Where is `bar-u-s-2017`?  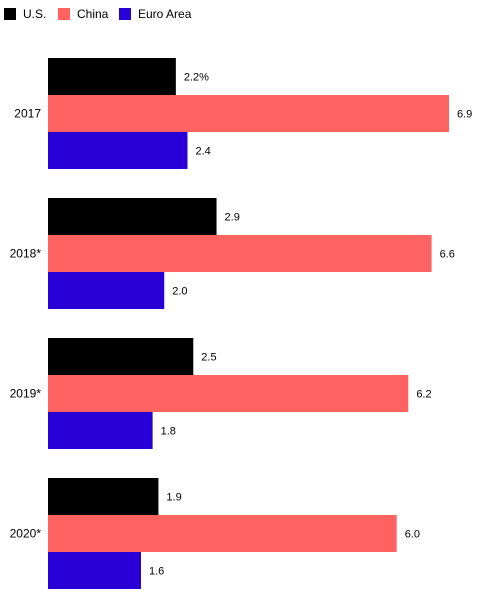 bar-u-s-2017 is located at coordinates (112, 76).